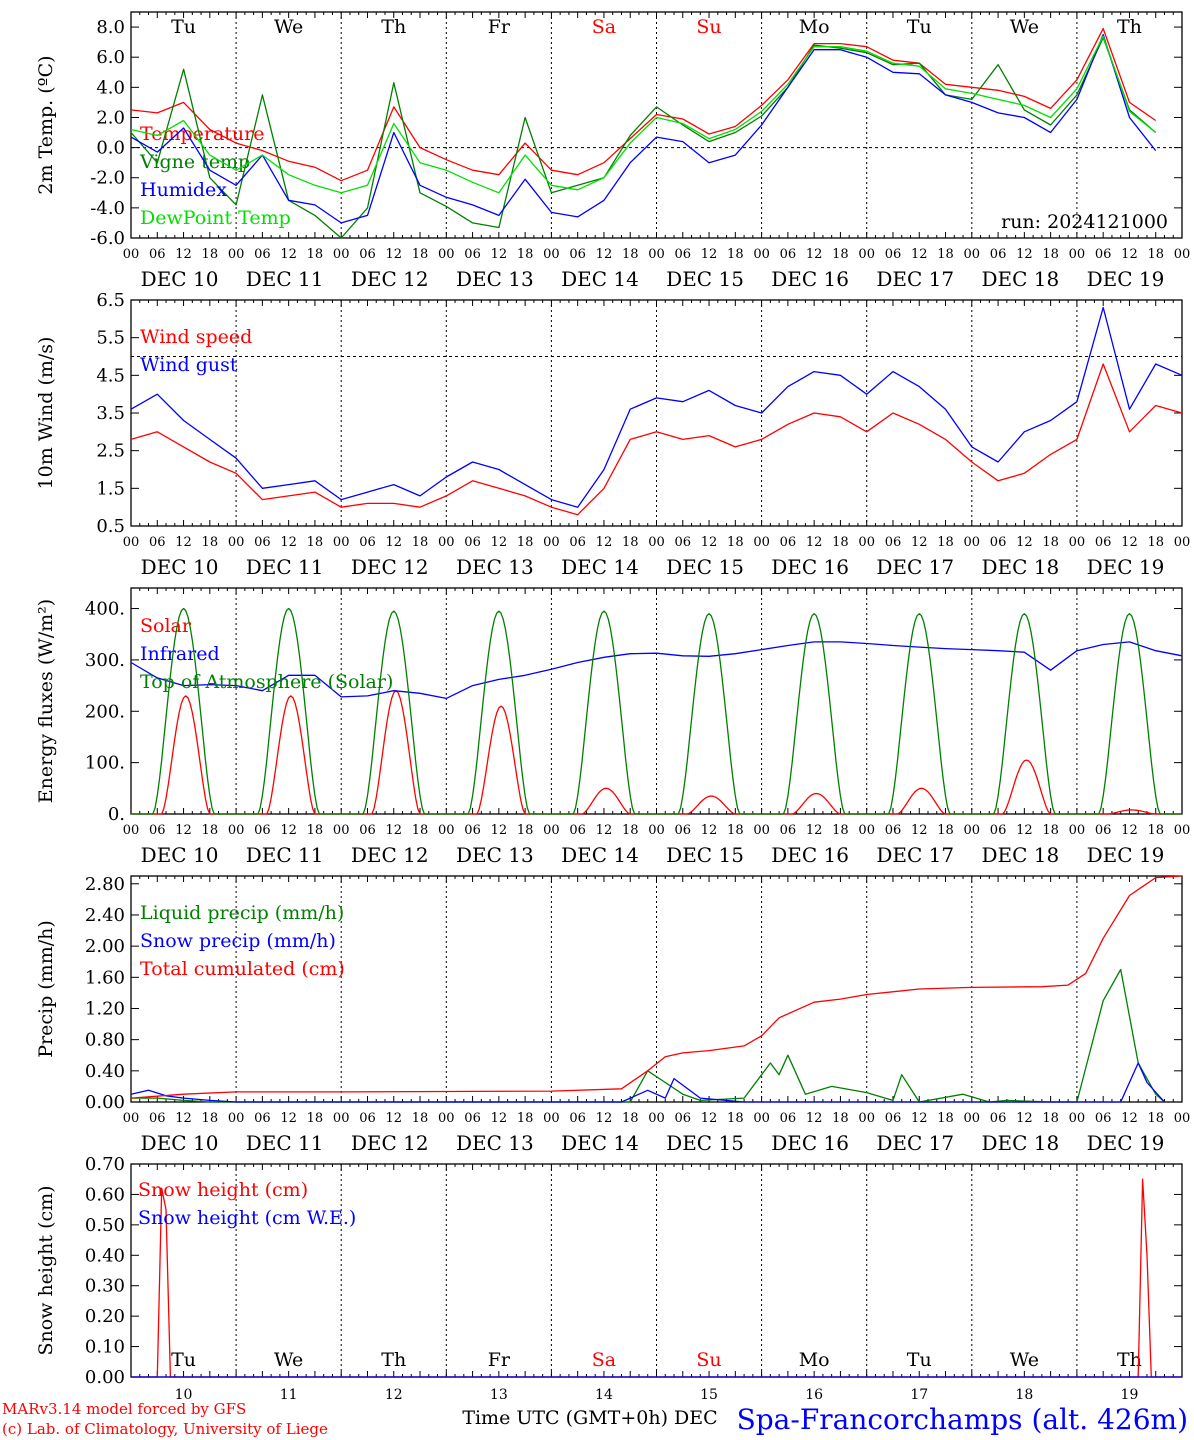 The width and height of the screenshot is (1194, 1440). What do you see at coordinates (180, 567) in the screenshot?
I see `x-date-label: DEC 10` at bounding box center [180, 567].